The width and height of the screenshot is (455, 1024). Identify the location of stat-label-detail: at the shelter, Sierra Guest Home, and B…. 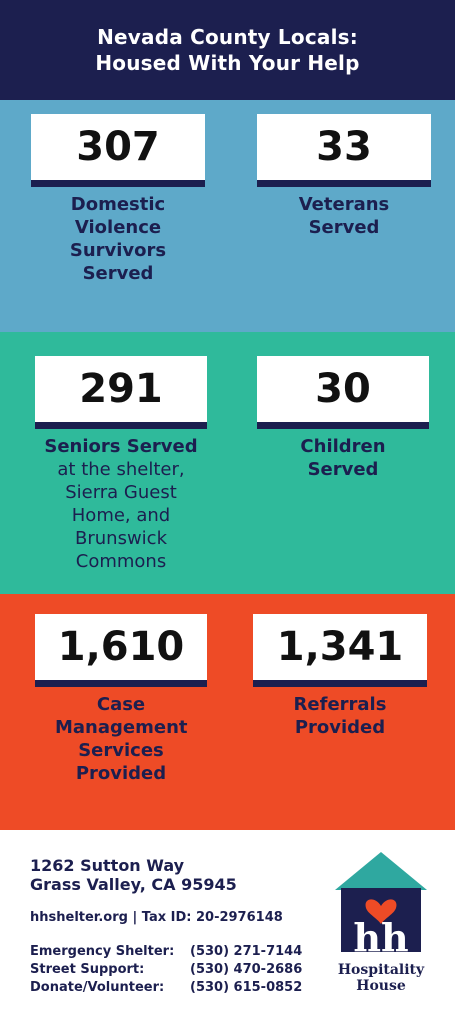
(121, 515).